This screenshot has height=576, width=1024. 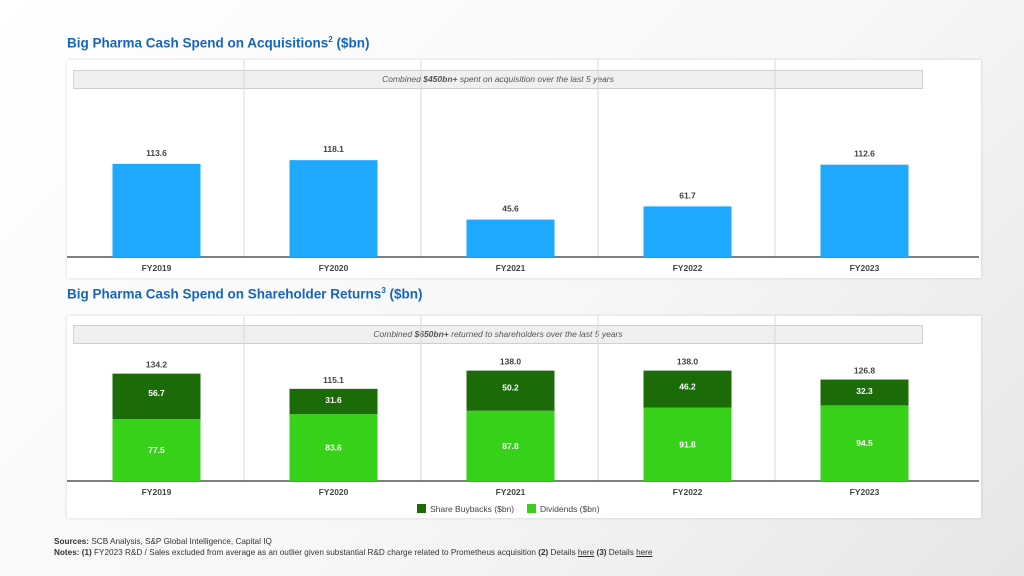 I want to click on buybacks-bar-fy2020, so click(x=333, y=401).